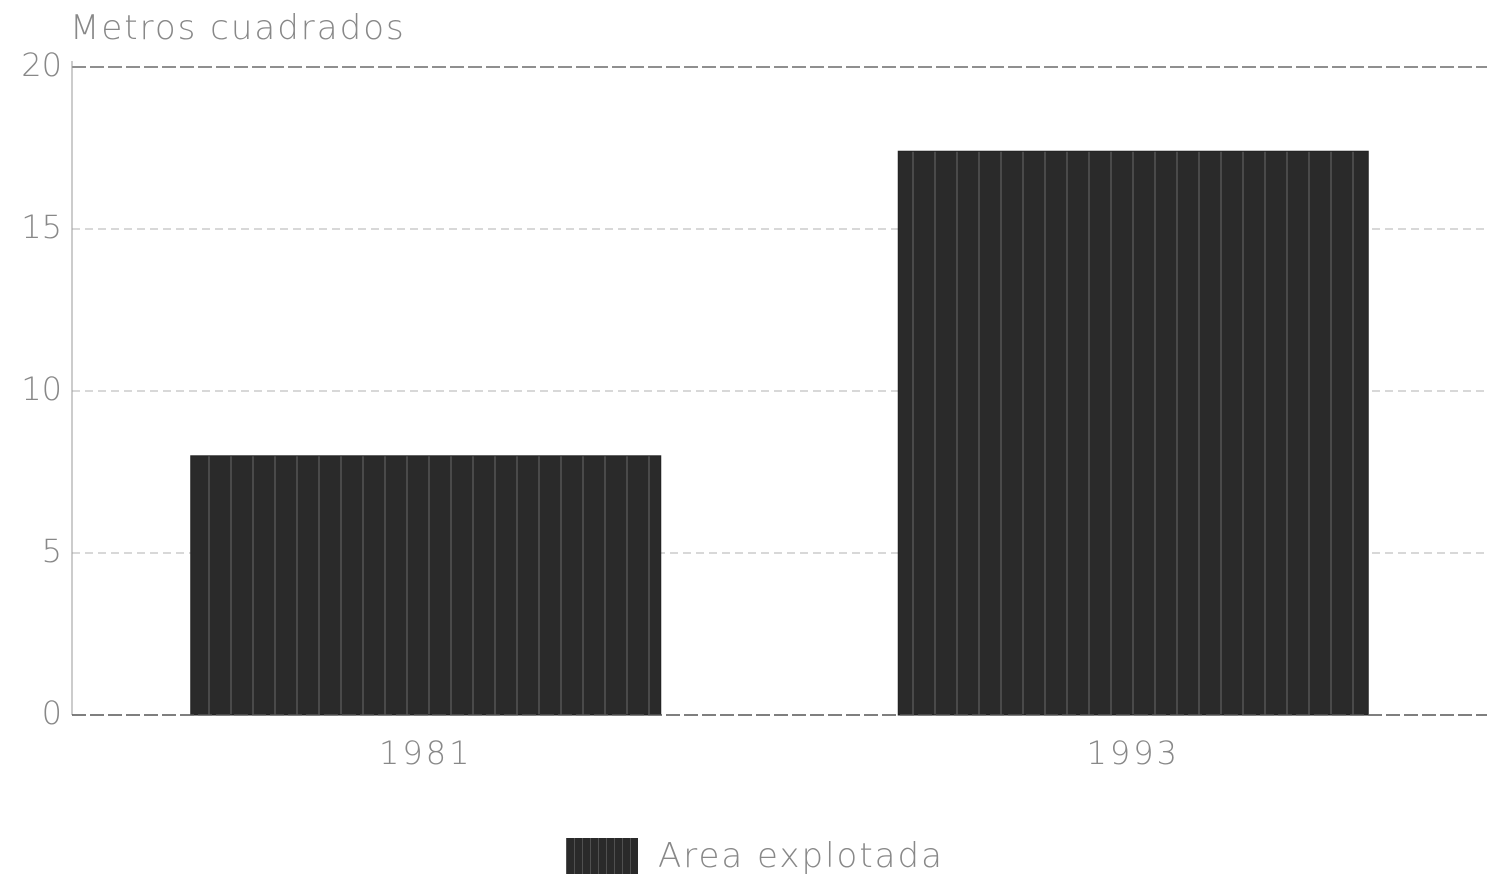 The height and width of the screenshot is (878, 1487). Describe the element at coordinates (41, 389) in the screenshot. I see `y-tick-label: 10` at that location.